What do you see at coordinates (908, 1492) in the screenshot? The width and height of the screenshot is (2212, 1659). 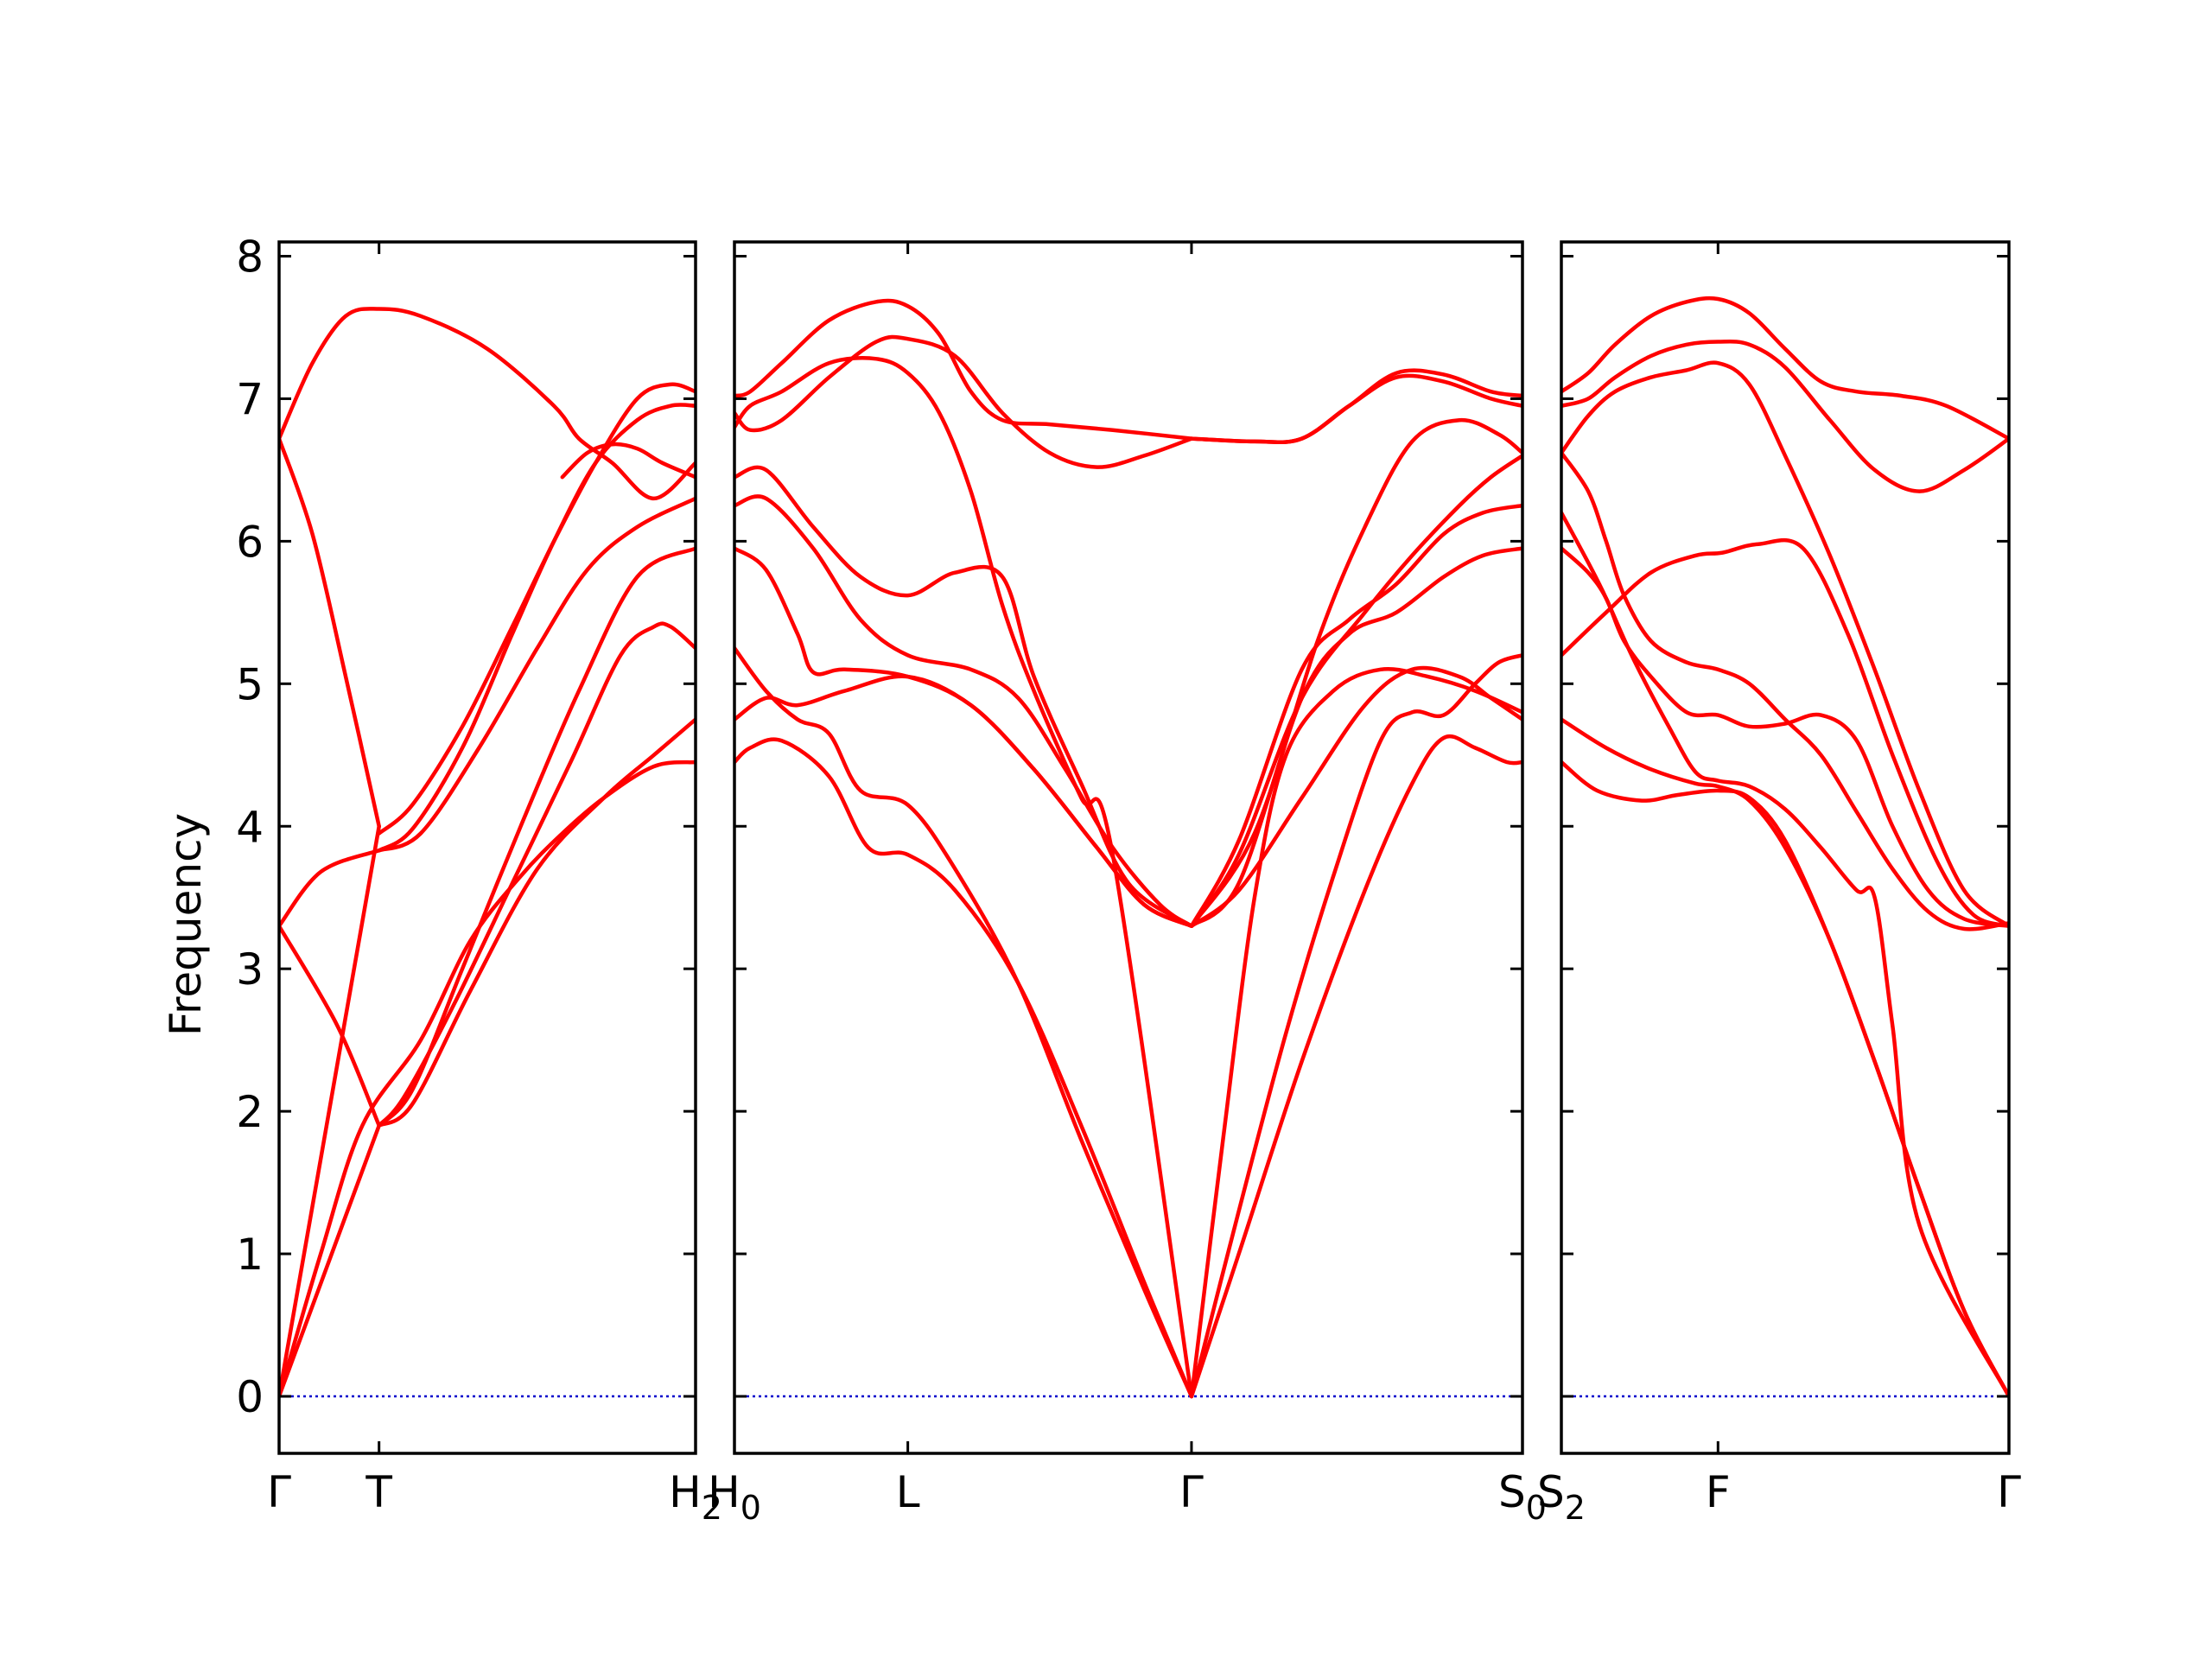 I see `x-tick-label: L` at bounding box center [908, 1492].